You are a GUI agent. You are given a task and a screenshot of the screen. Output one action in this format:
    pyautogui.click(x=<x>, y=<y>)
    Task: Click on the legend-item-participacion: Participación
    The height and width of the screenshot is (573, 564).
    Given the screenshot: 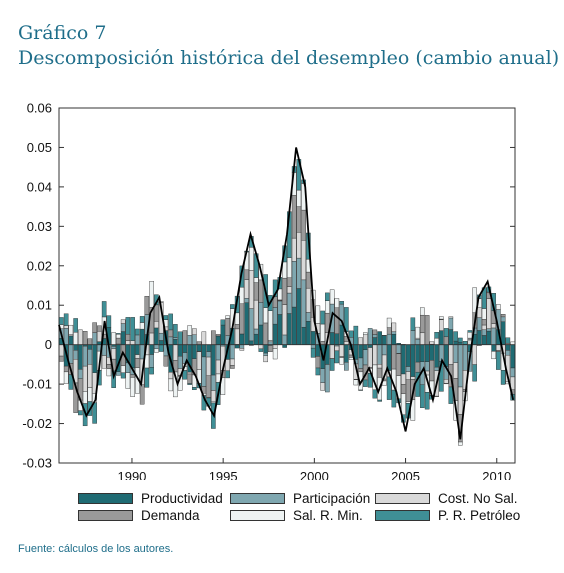 What is the action you would take?
    pyautogui.click(x=300, y=498)
    